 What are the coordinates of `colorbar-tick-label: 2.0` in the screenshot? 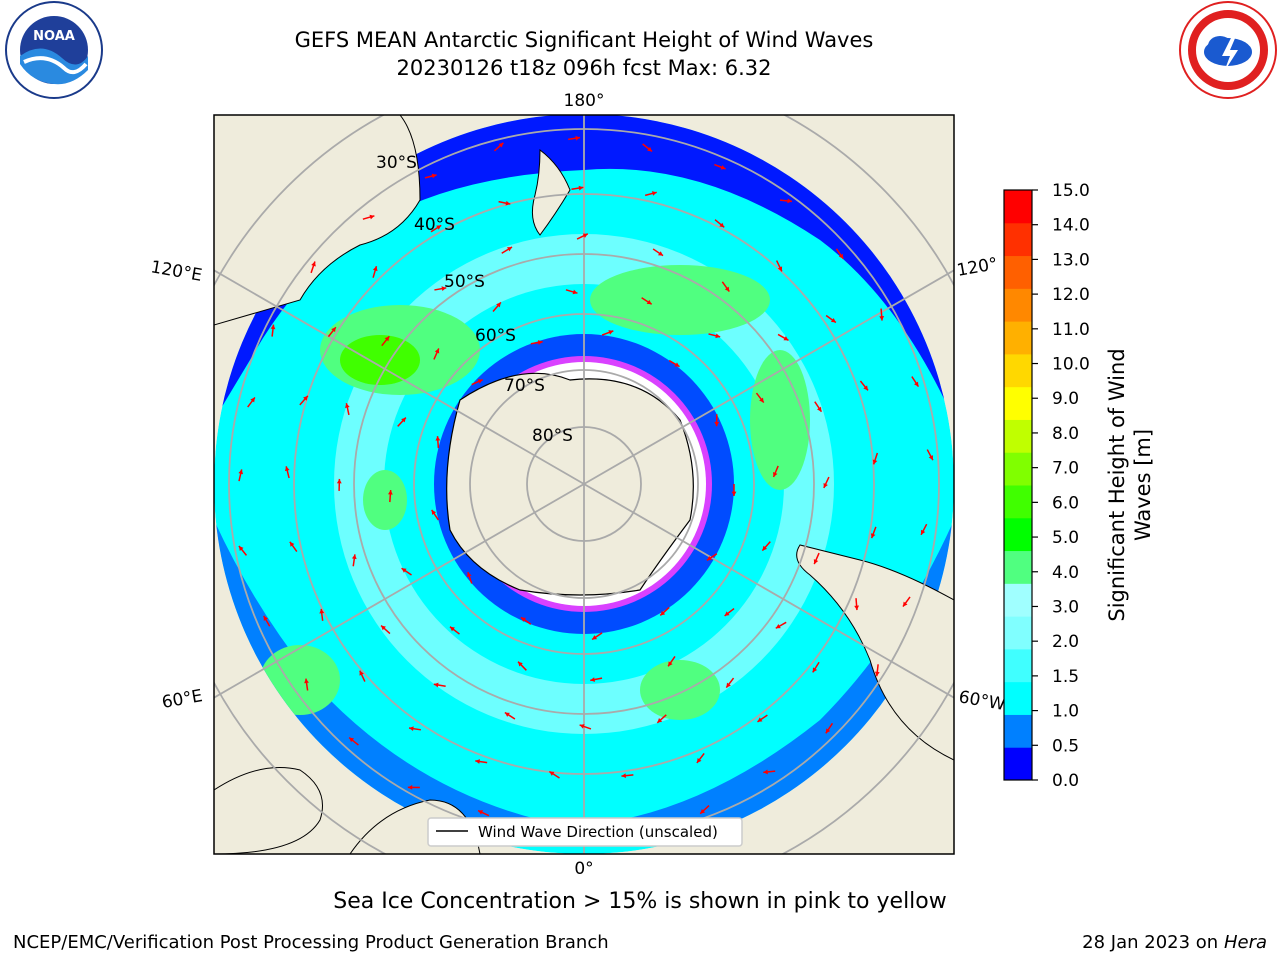 It's located at (1065, 642).